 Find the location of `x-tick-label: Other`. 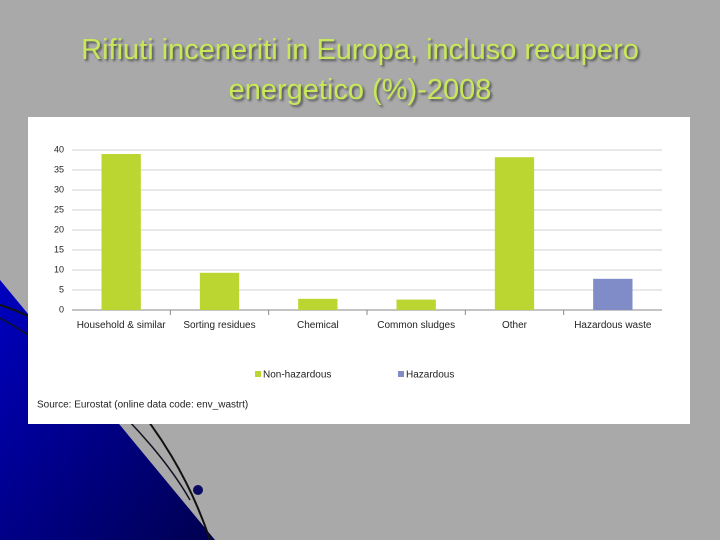

x-tick-label: Other is located at coordinates (514, 325).